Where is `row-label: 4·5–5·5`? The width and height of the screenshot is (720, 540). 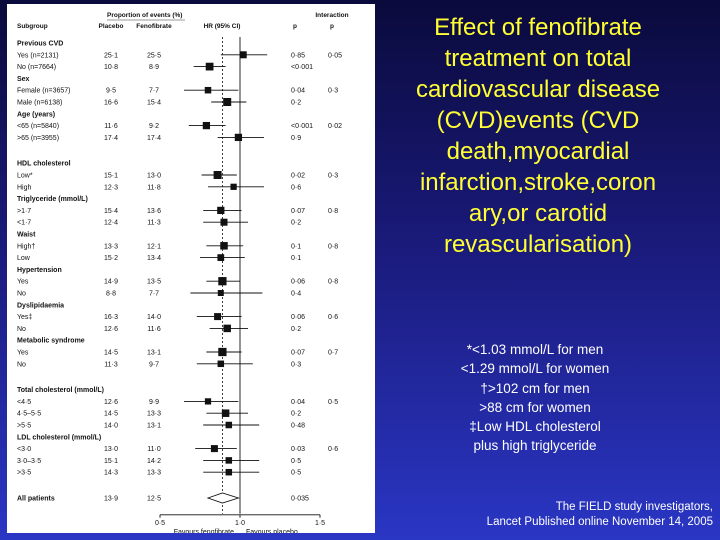
row-label: 4·5–5·5 is located at coordinates (29, 414).